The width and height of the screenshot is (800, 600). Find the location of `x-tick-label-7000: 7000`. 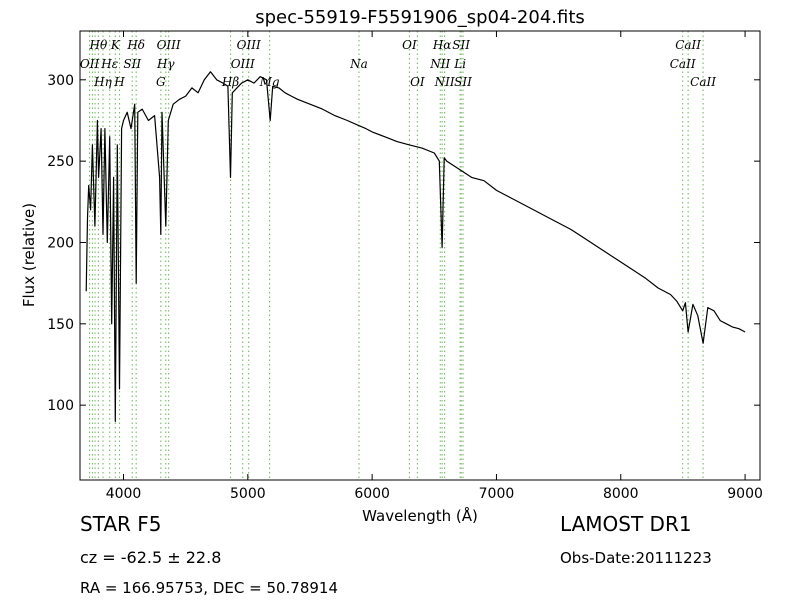

x-tick-label-7000: 7000 is located at coordinates (497, 494).